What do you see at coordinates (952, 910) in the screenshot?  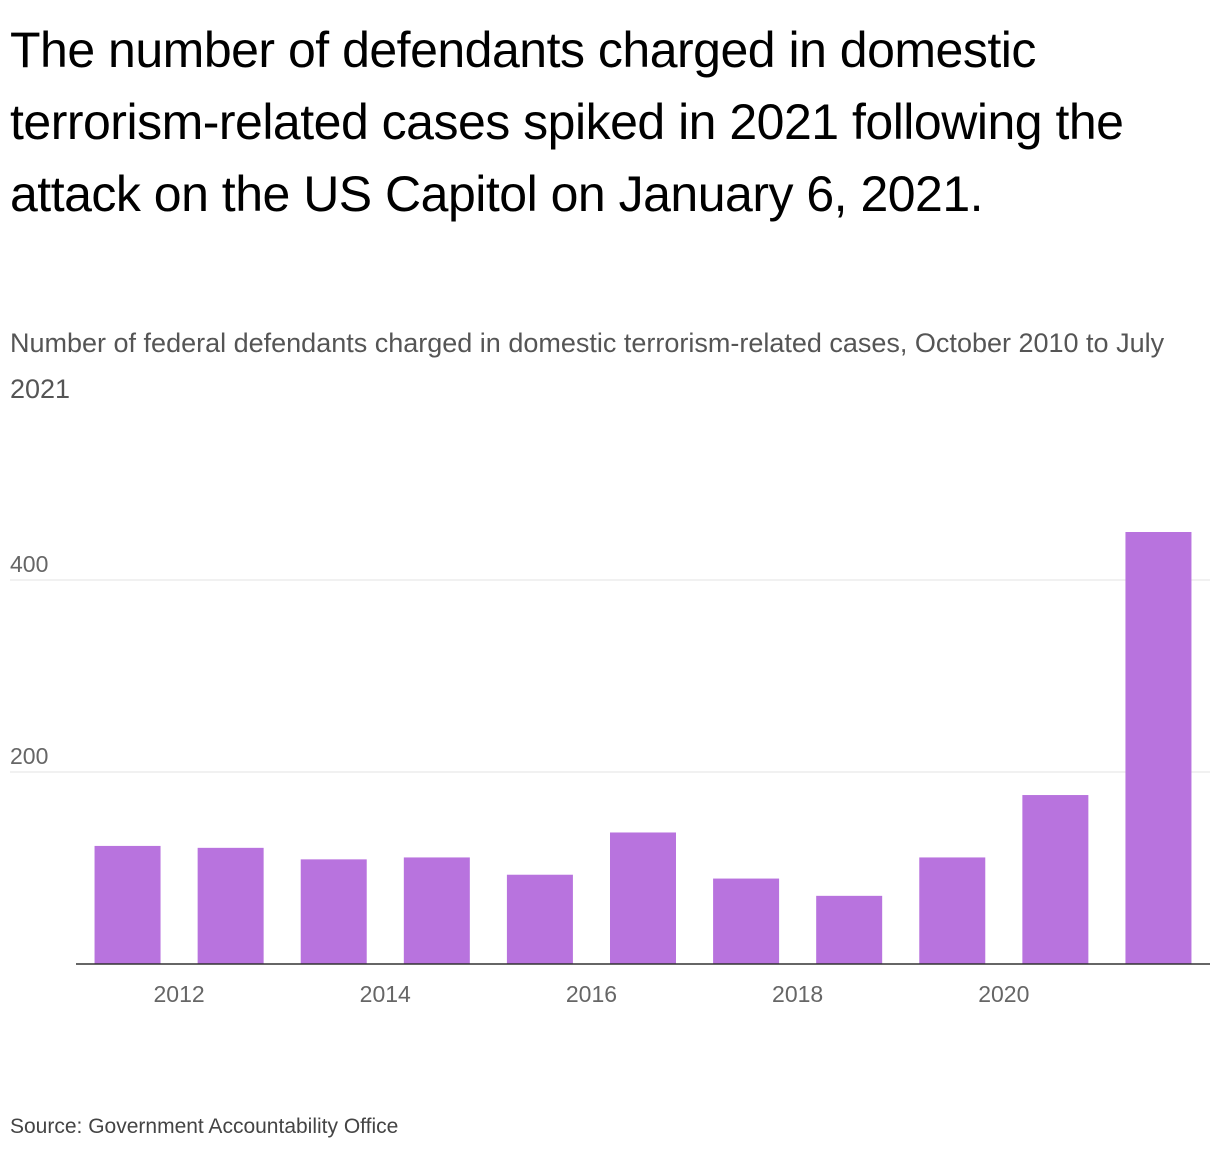 I see `bar-2019` at bounding box center [952, 910].